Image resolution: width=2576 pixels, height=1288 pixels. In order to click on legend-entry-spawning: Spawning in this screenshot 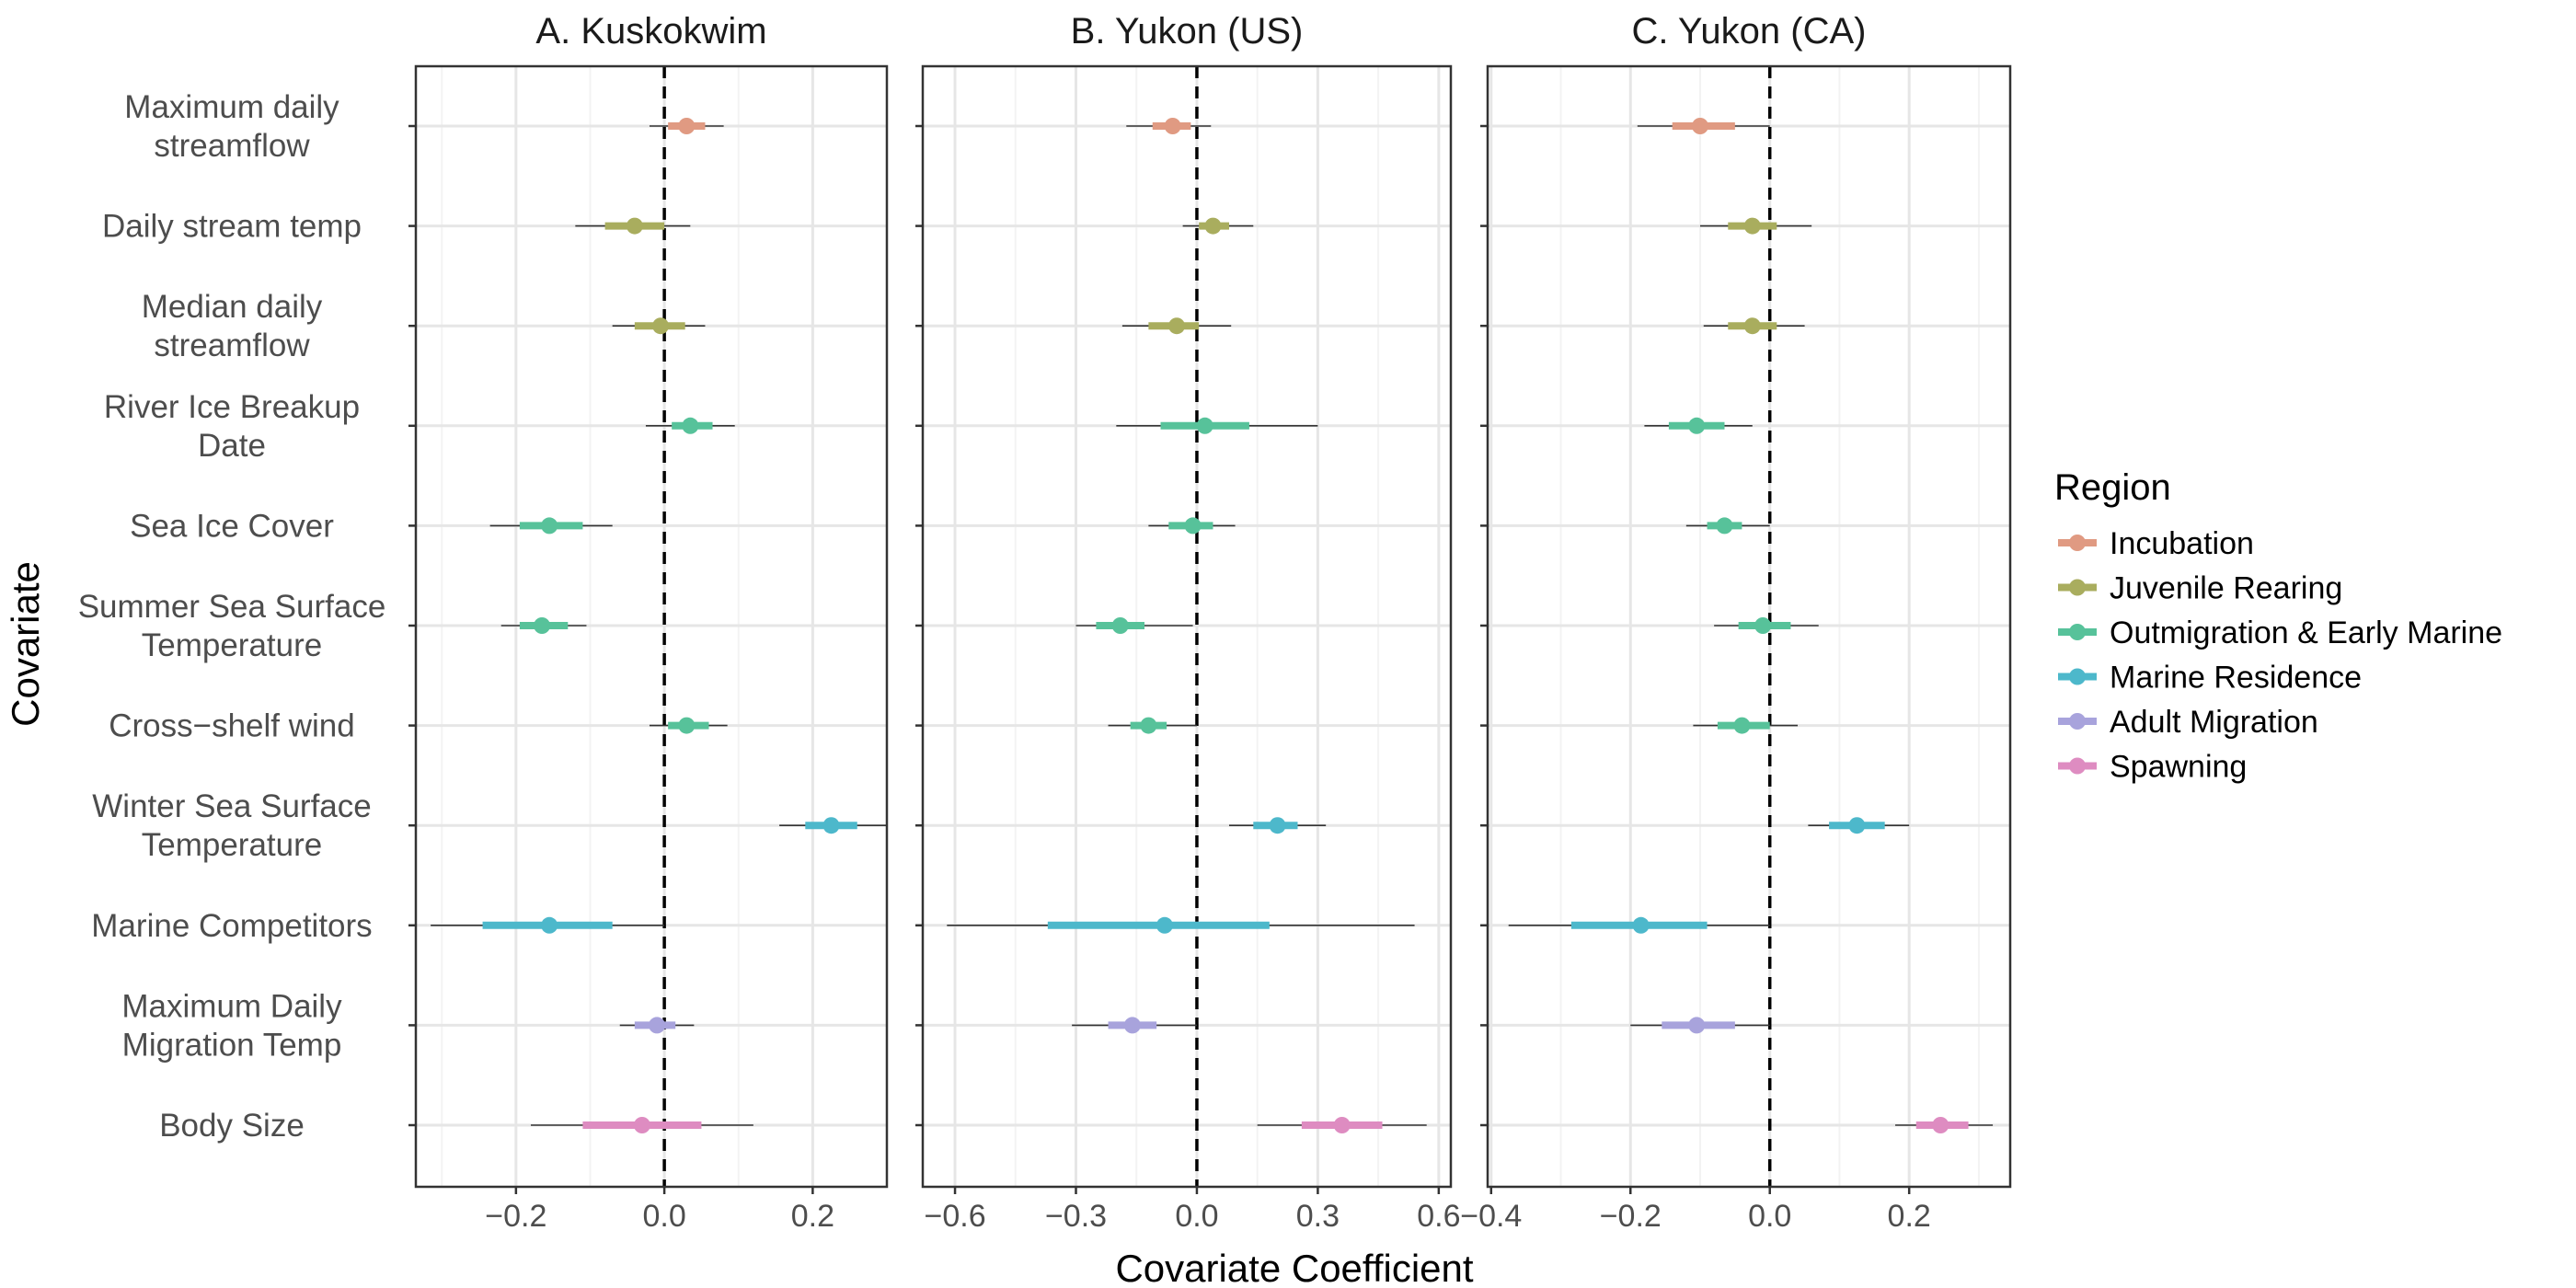, I will do `click(2152, 767)`.